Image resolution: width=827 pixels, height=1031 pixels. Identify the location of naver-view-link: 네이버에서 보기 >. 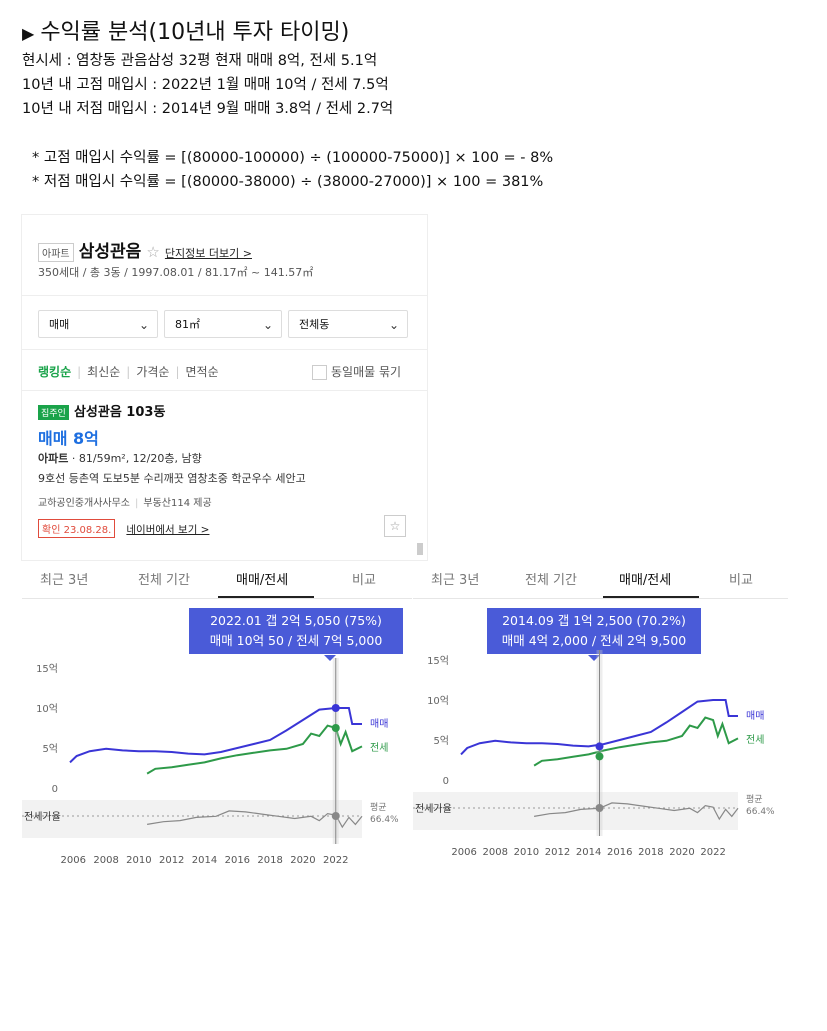
(168, 530).